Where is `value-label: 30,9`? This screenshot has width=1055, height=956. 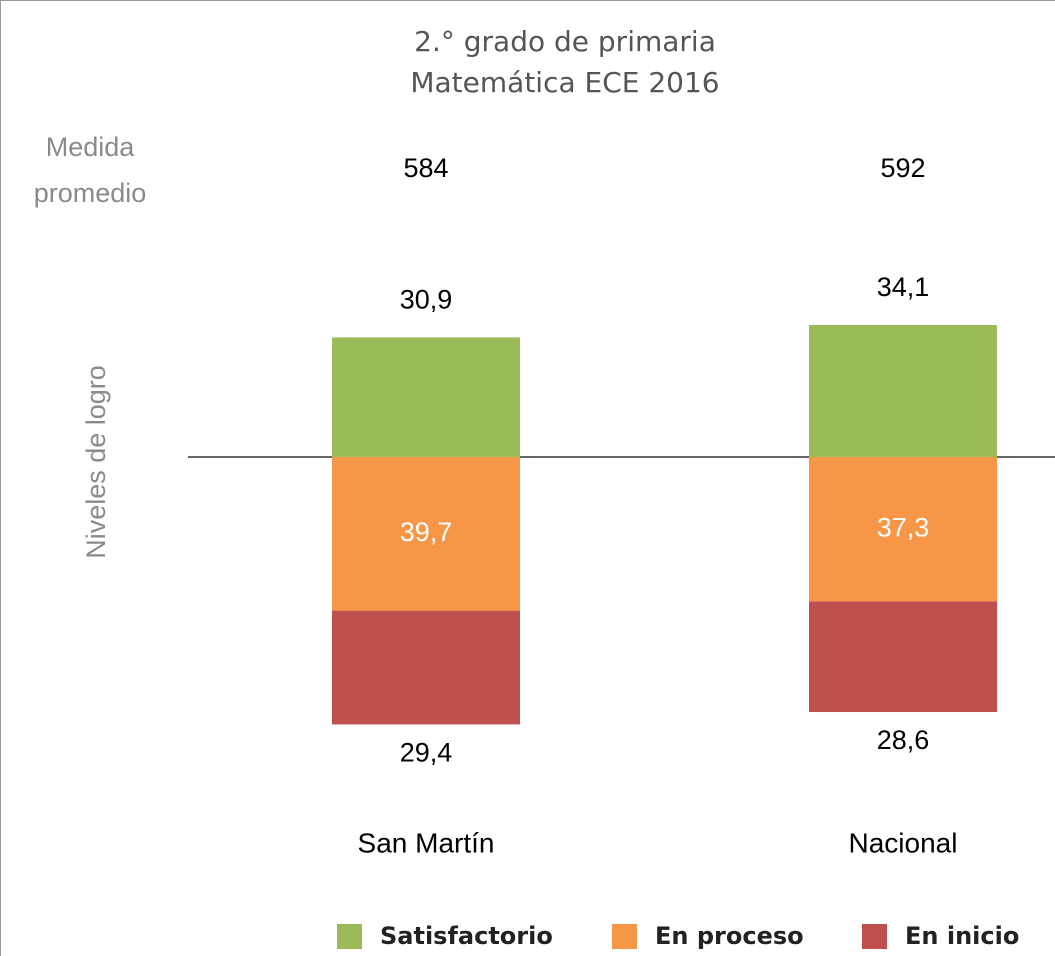
value-label: 30,9 is located at coordinates (426, 300).